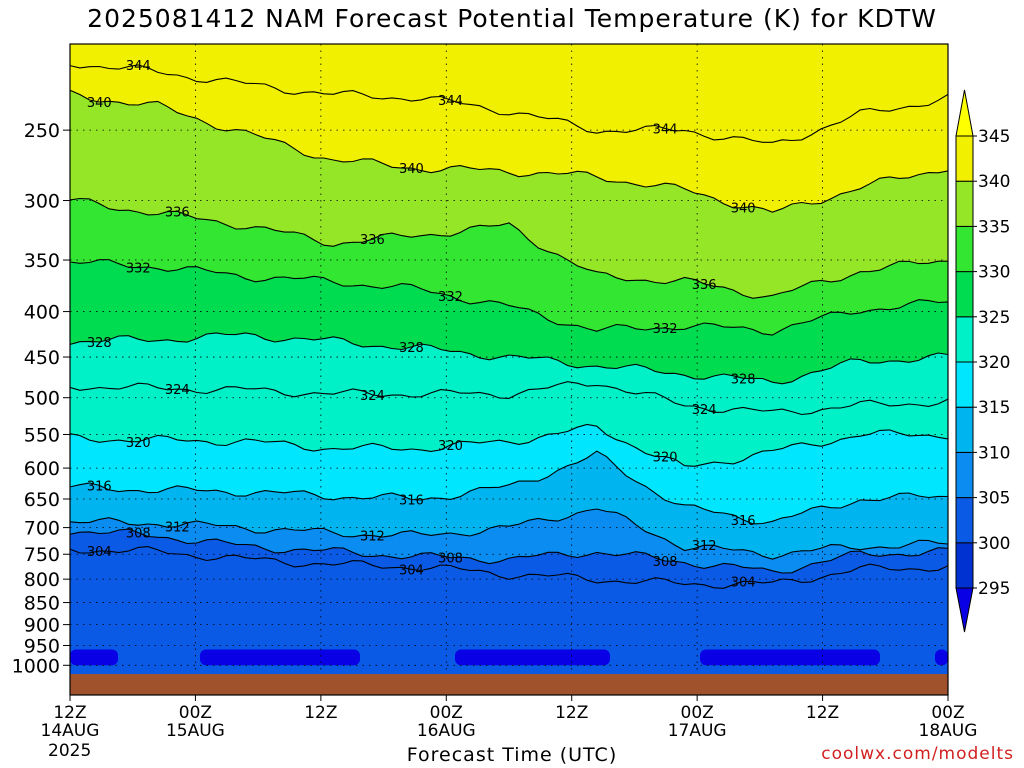 The image size is (1024, 768). Describe the element at coordinates (697, 731) in the screenshot. I see `x-tick-label-date: 17AUG` at that location.